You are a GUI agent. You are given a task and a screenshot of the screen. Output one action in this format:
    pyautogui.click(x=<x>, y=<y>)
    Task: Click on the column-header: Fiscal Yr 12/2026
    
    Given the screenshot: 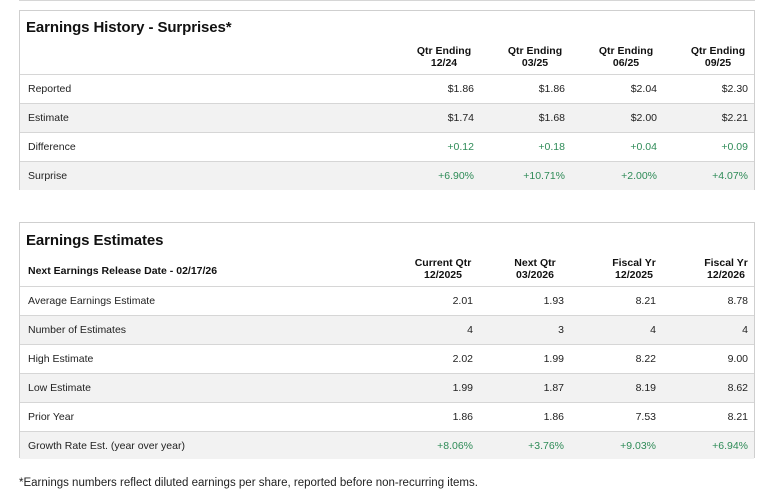 What is the action you would take?
    pyautogui.click(x=726, y=269)
    